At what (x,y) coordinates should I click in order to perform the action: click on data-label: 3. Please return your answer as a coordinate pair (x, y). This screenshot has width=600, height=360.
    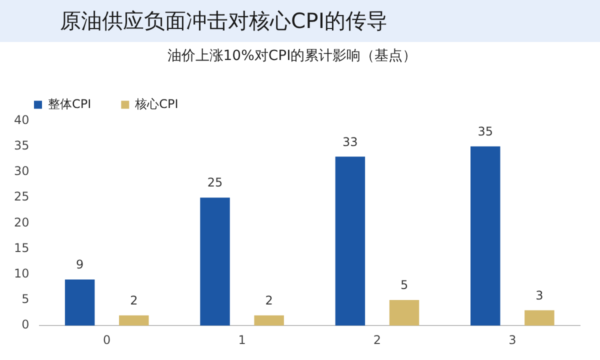
    Looking at the image, I should click on (540, 295).